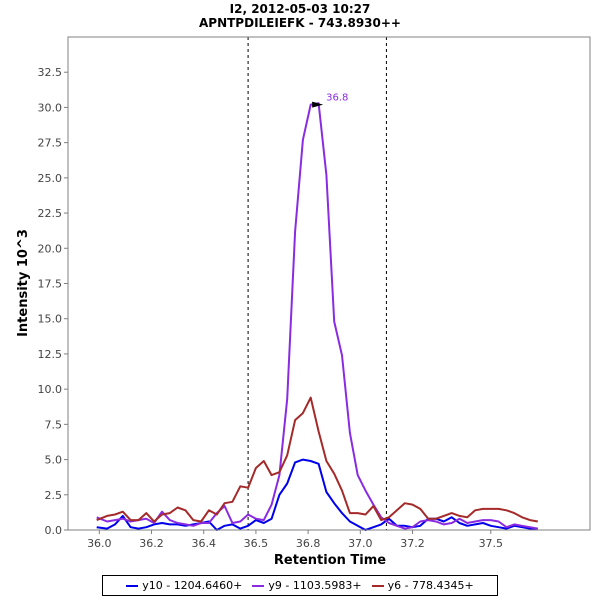 Image resolution: width=600 pixels, height=600 pixels. Describe the element at coordinates (318, 104) in the screenshot. I see `peak-arrow-icon` at that location.